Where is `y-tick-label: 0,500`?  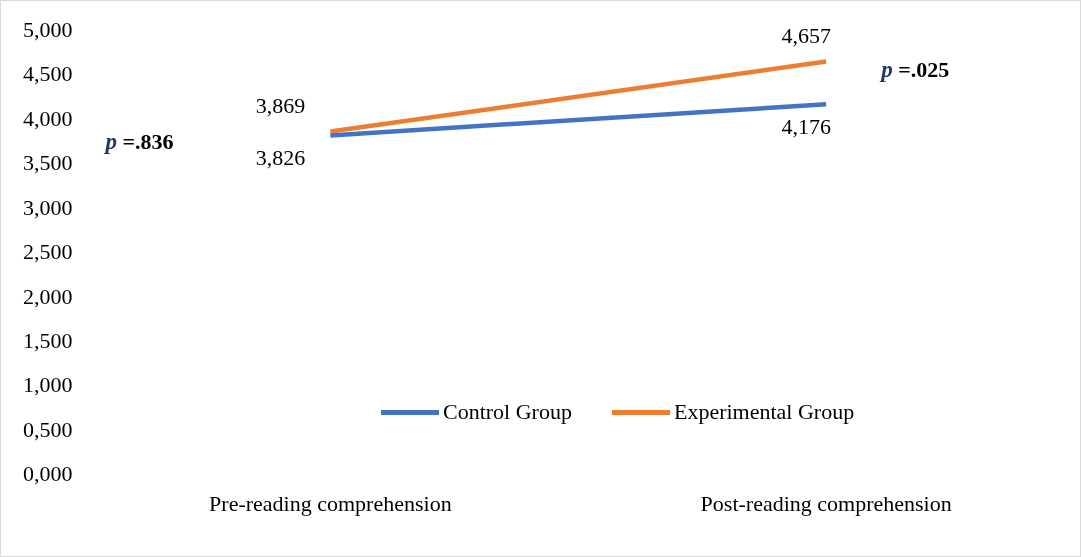
y-tick-label: 0,500 is located at coordinates (48, 429).